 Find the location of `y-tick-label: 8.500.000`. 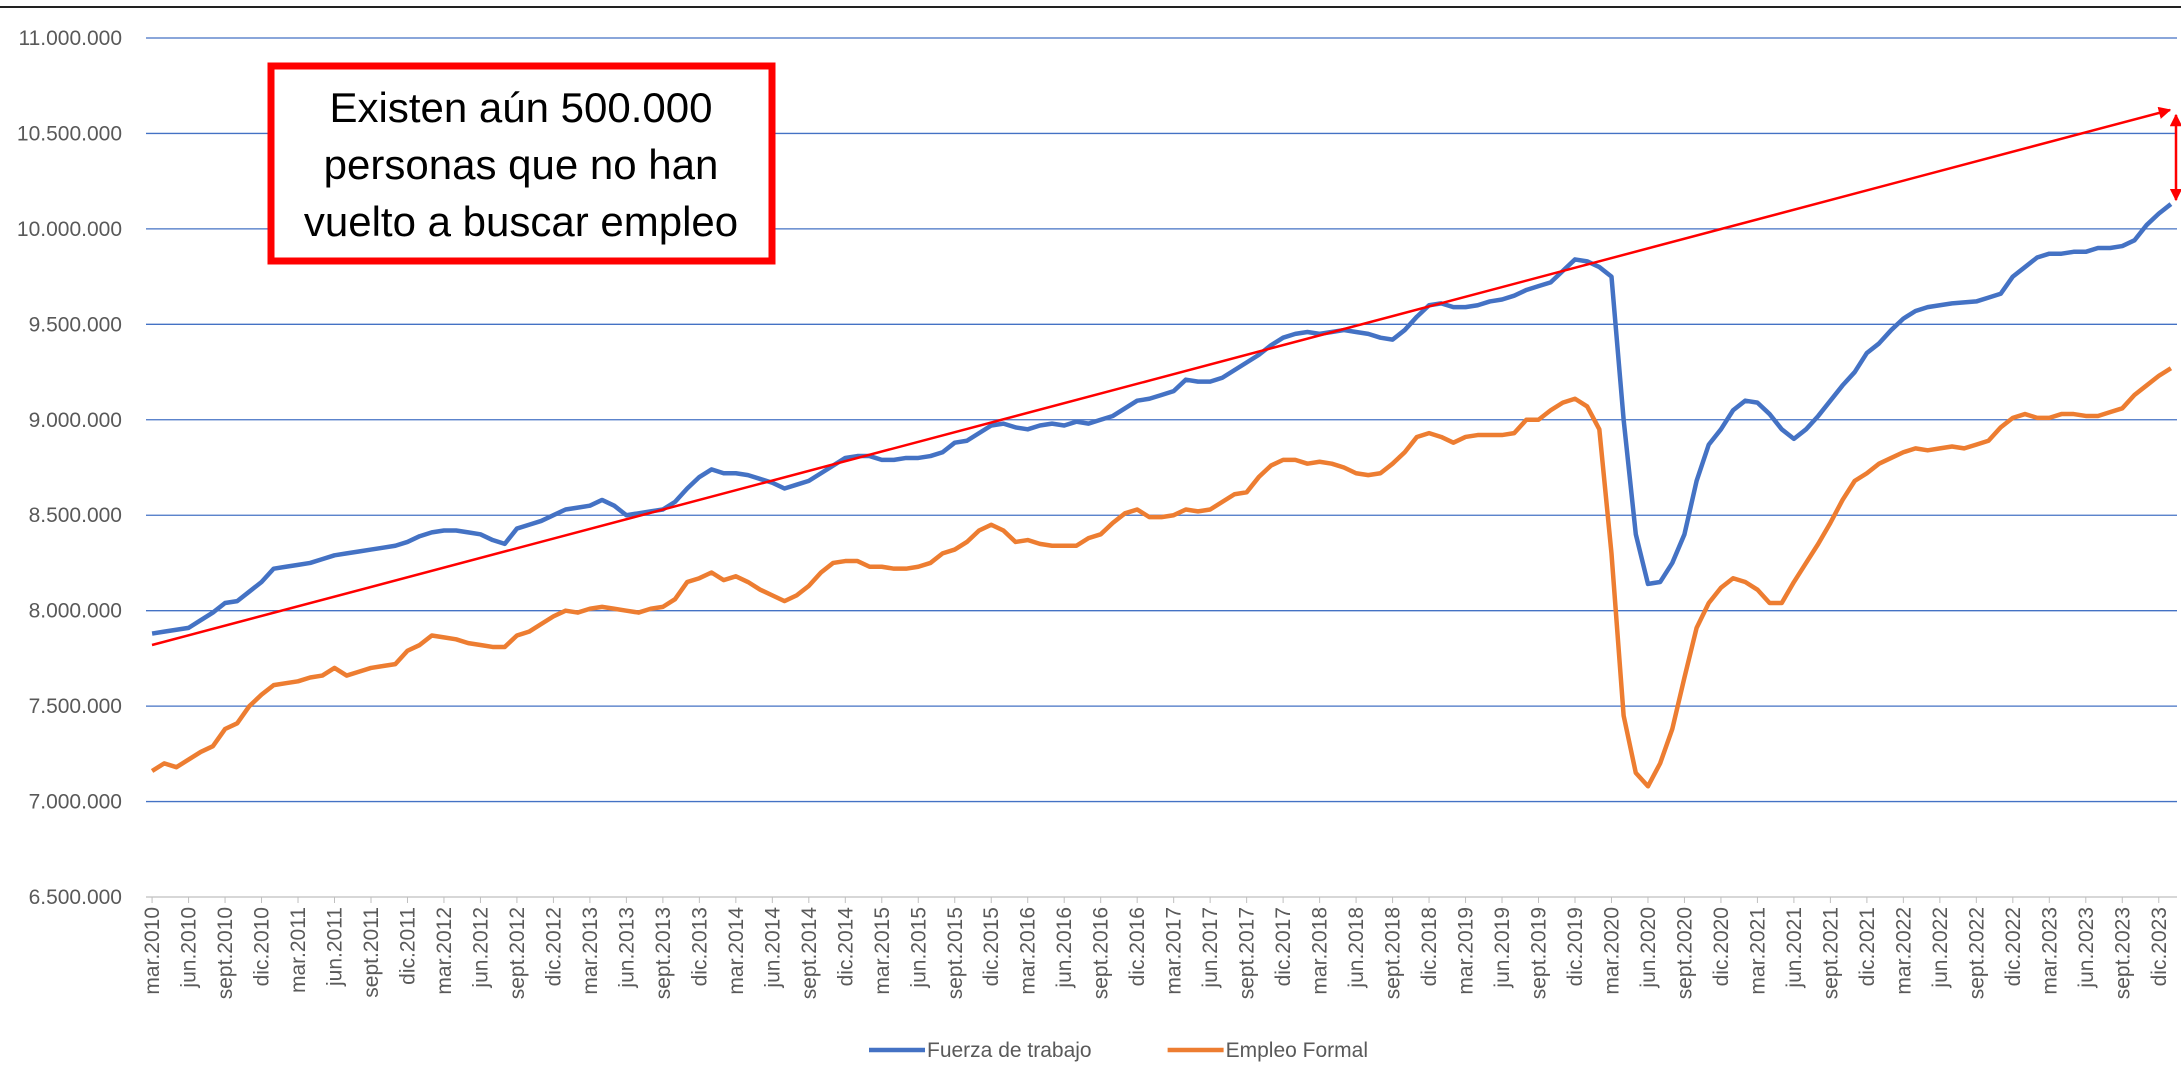

y-tick-label: 8.500.000 is located at coordinates (75, 515).